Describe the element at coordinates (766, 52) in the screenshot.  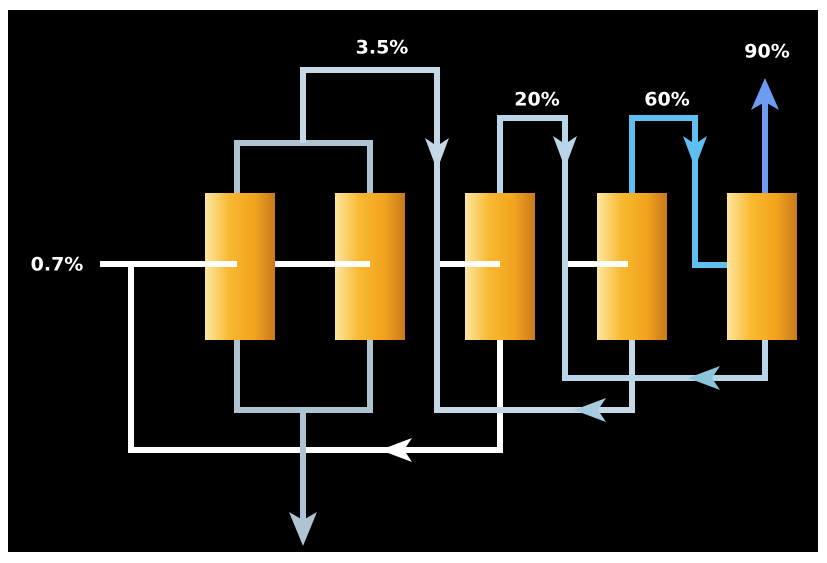
I see `stream-label: 90%` at that location.